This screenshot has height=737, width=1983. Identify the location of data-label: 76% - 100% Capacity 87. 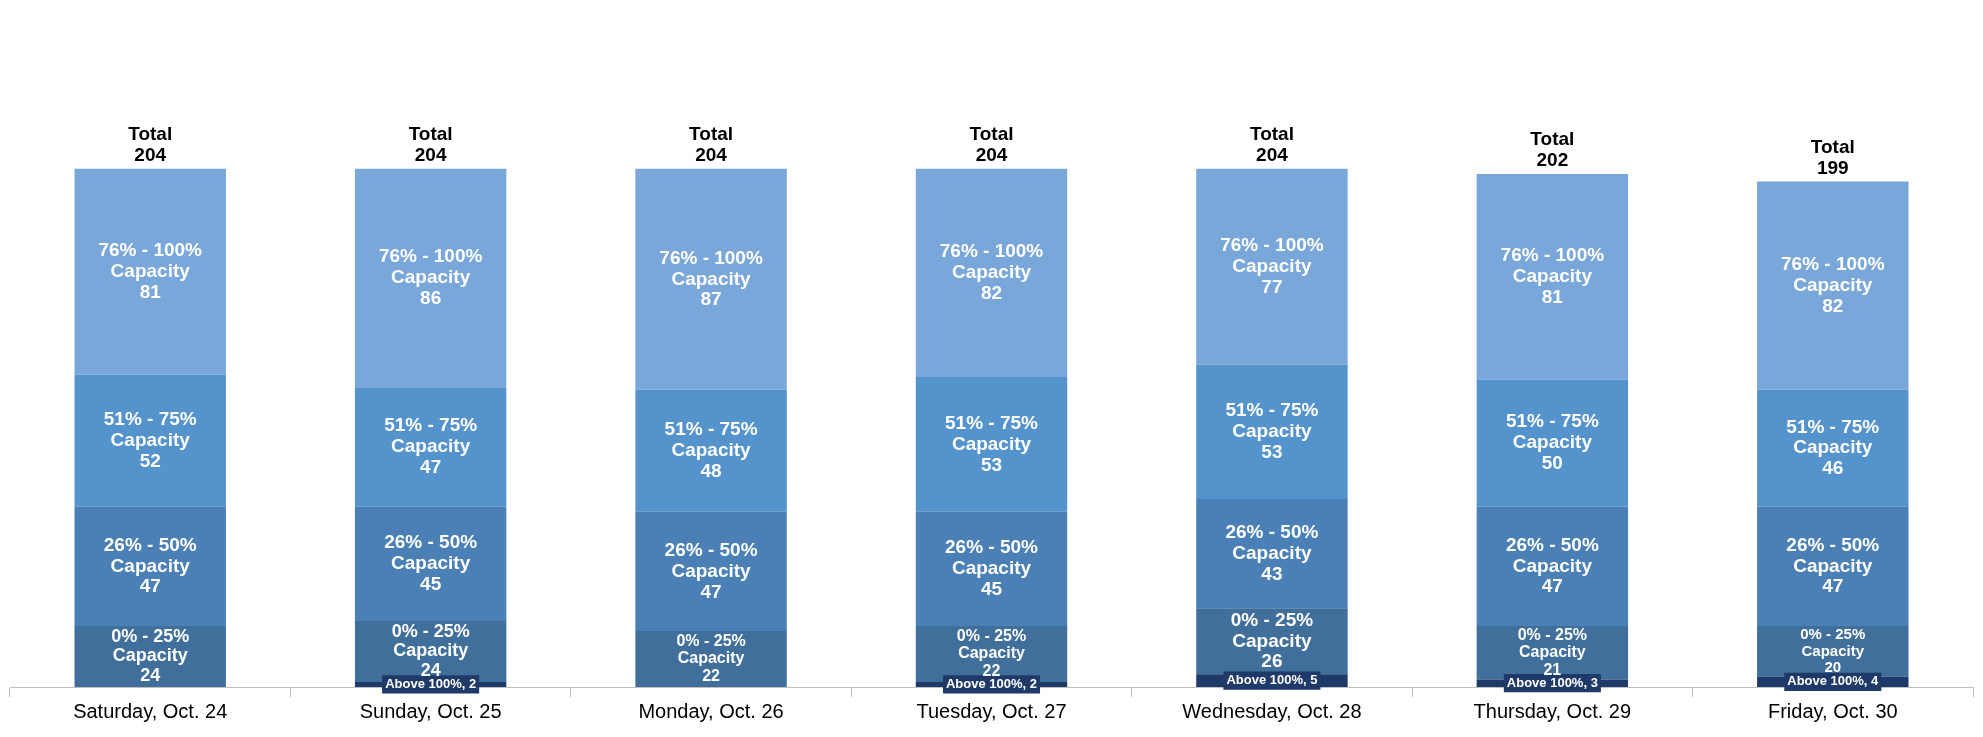
(711, 278).